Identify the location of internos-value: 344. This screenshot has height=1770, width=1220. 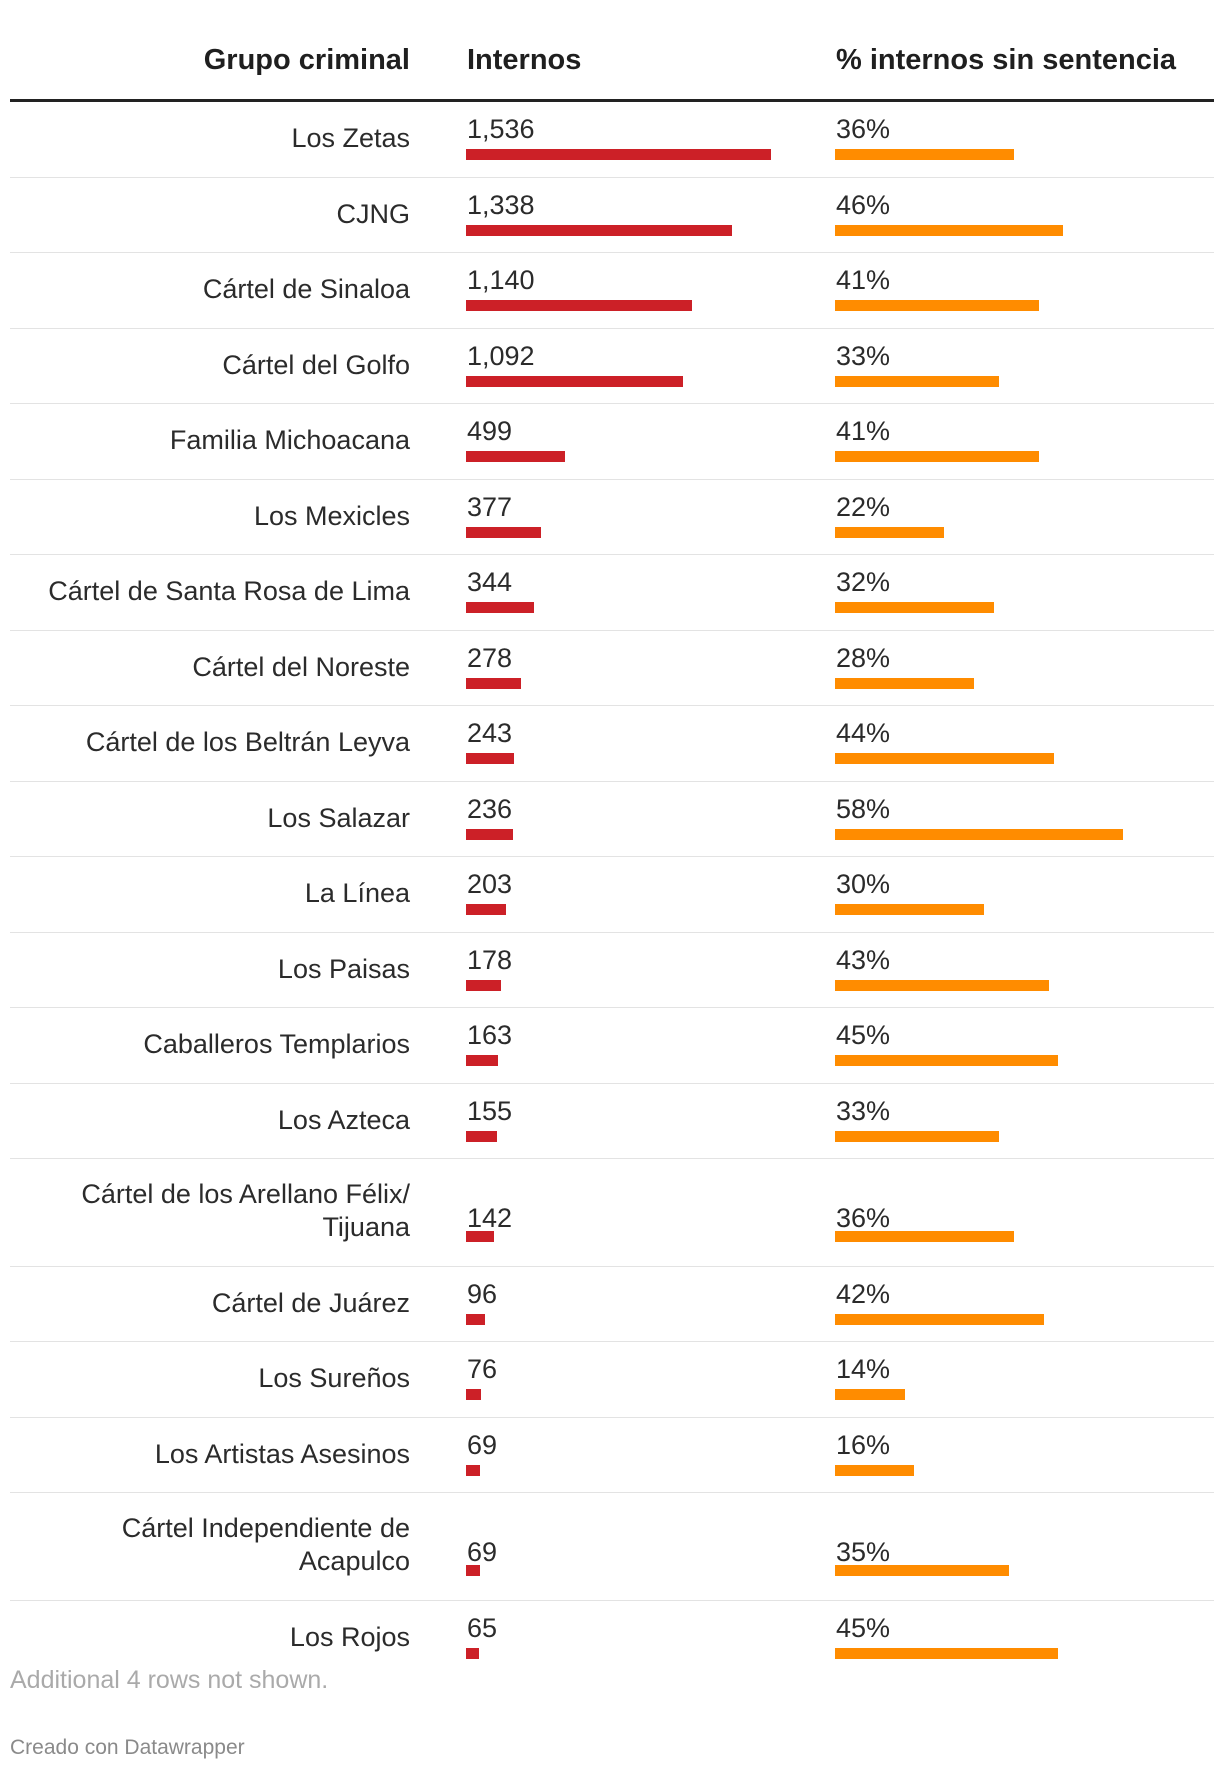
(490, 582).